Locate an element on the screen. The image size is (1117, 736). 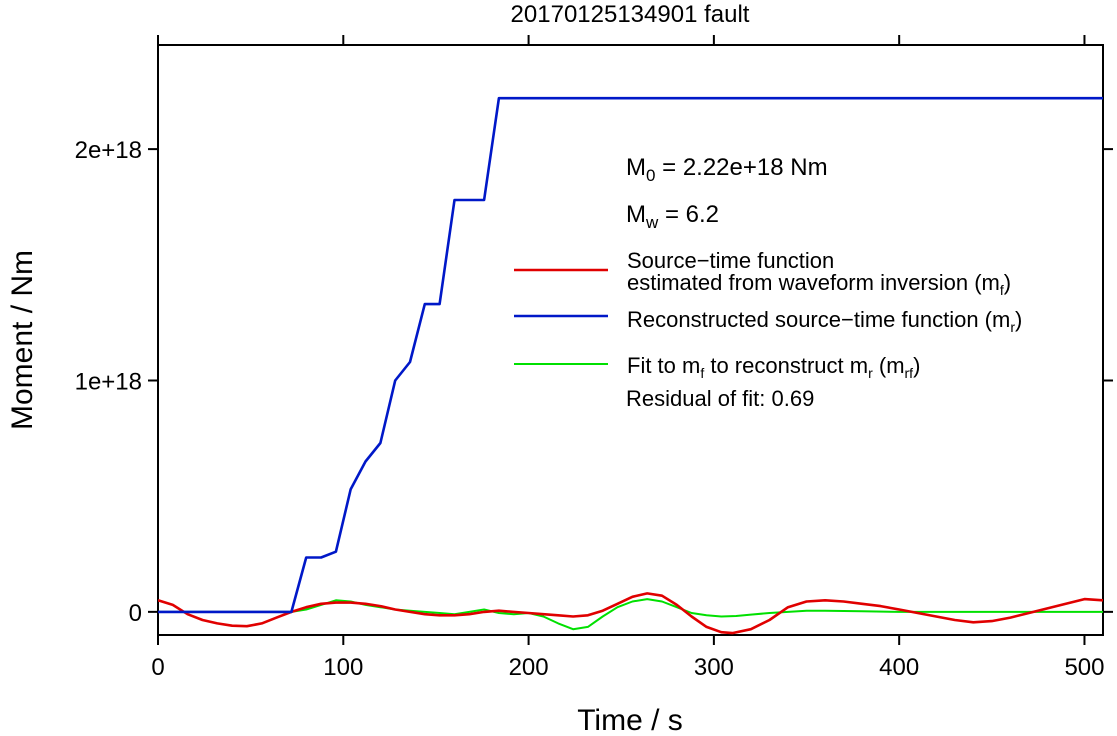
x-tick-label: 400 is located at coordinates (899, 667).